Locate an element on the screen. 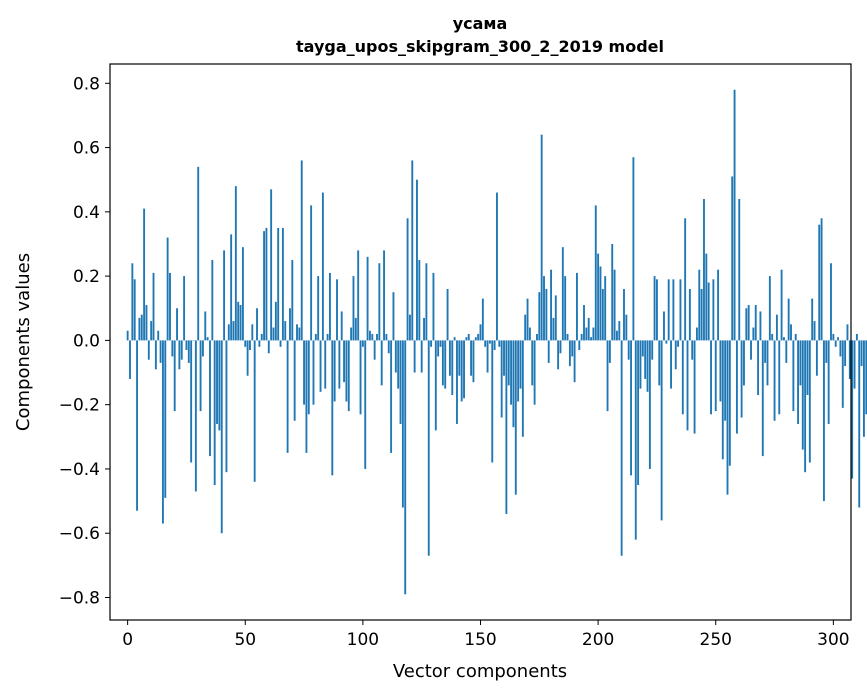  y-tick-label: 0.0 is located at coordinates (86, 341).